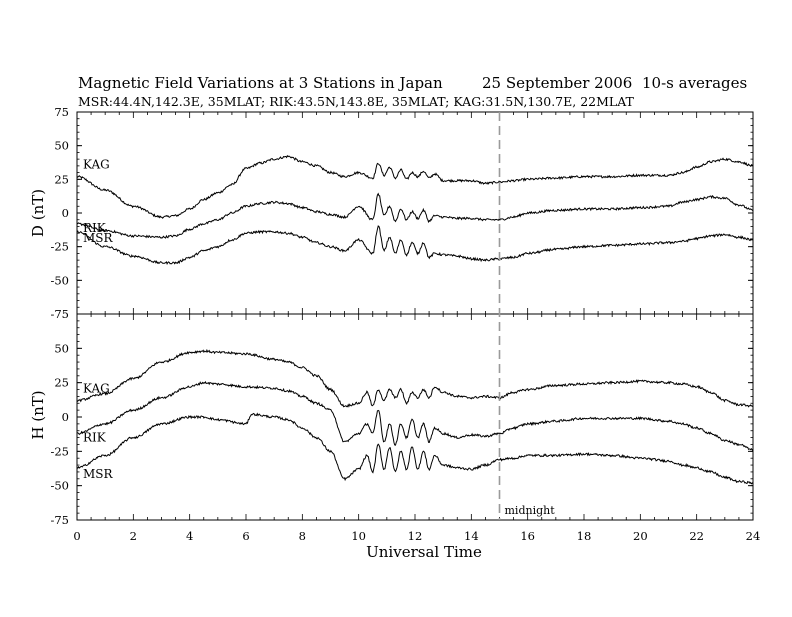  Describe the element at coordinates (471, 536) in the screenshot. I see `xtick-label: 14` at that location.